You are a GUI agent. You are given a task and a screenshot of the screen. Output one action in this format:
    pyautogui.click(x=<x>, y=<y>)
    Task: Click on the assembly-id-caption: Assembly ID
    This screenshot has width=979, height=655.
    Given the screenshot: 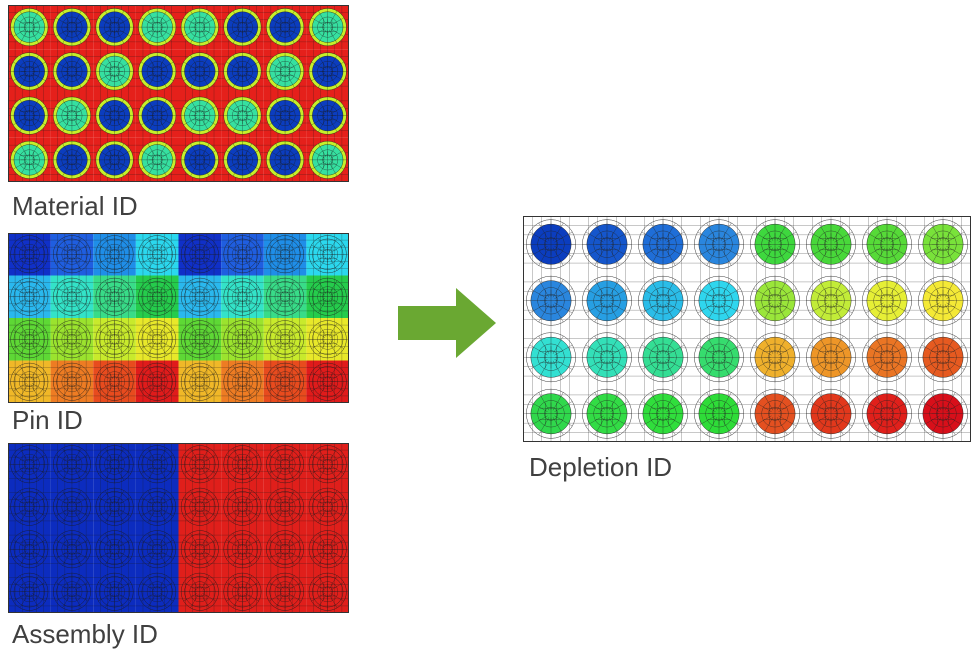 What is the action you would take?
    pyautogui.click(x=85, y=634)
    